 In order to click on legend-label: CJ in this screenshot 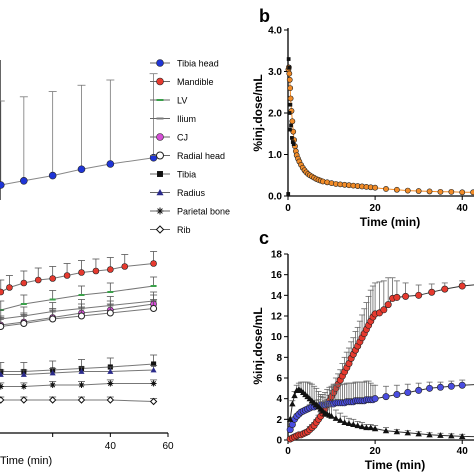, I will do `click(182, 138)`.